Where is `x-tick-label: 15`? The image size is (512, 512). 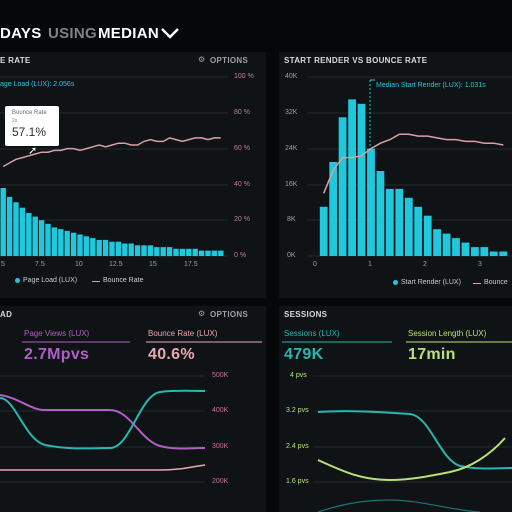 x-tick-label: 15 is located at coordinates (153, 264).